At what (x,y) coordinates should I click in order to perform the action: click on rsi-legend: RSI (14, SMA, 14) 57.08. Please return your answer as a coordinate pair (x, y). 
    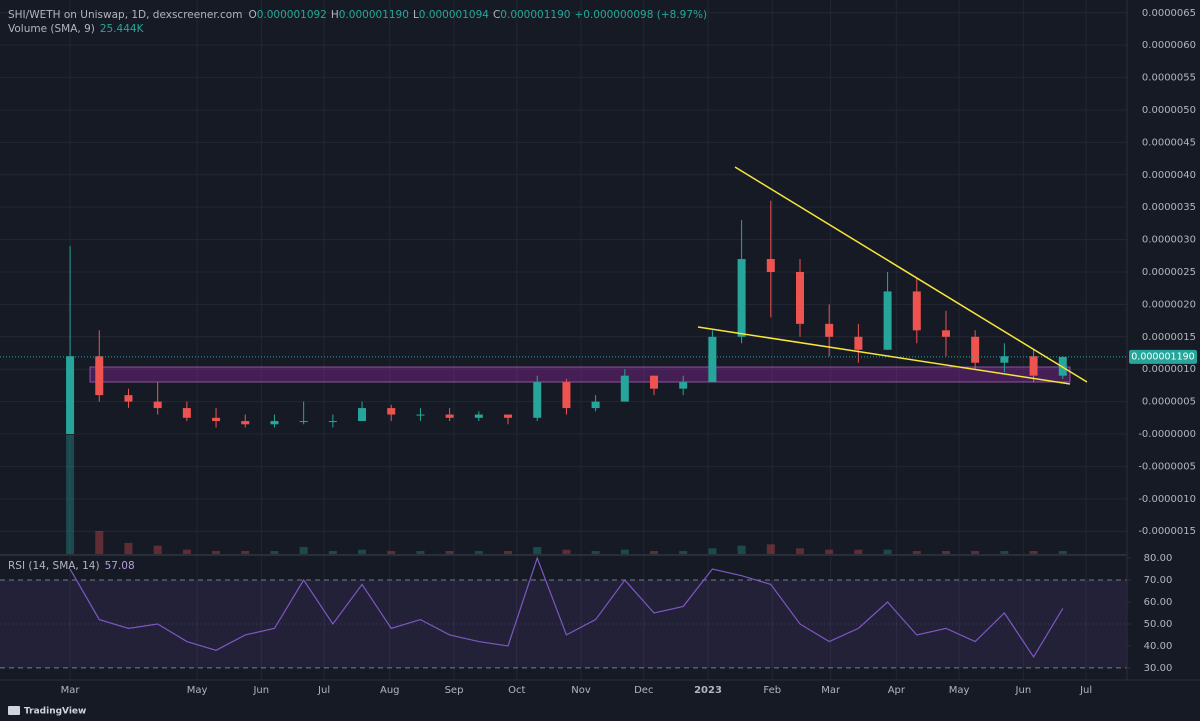
    Looking at the image, I should click on (71, 566).